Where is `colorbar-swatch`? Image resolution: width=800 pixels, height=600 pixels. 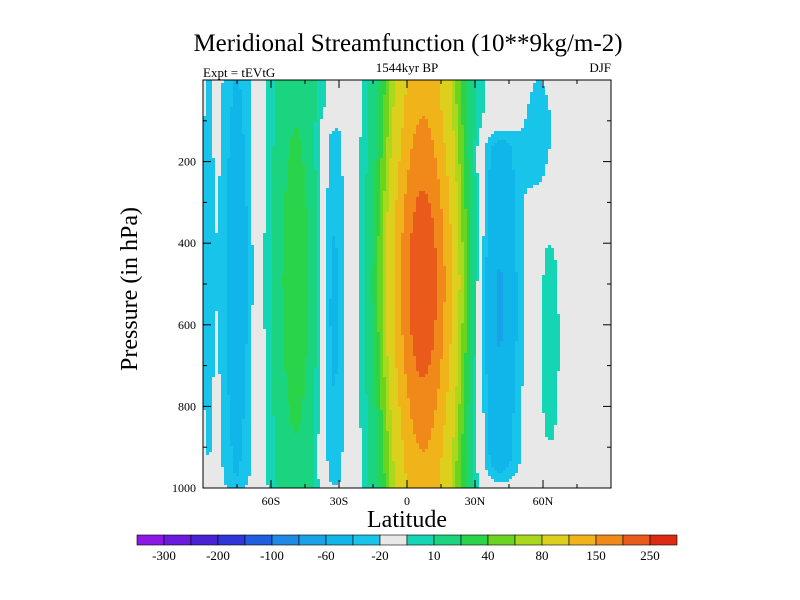
colorbar-swatch is located at coordinates (204, 540).